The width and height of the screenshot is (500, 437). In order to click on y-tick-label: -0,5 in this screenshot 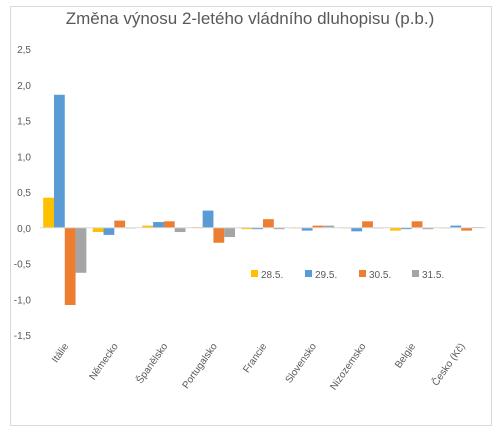, I will do `click(23, 265)`.